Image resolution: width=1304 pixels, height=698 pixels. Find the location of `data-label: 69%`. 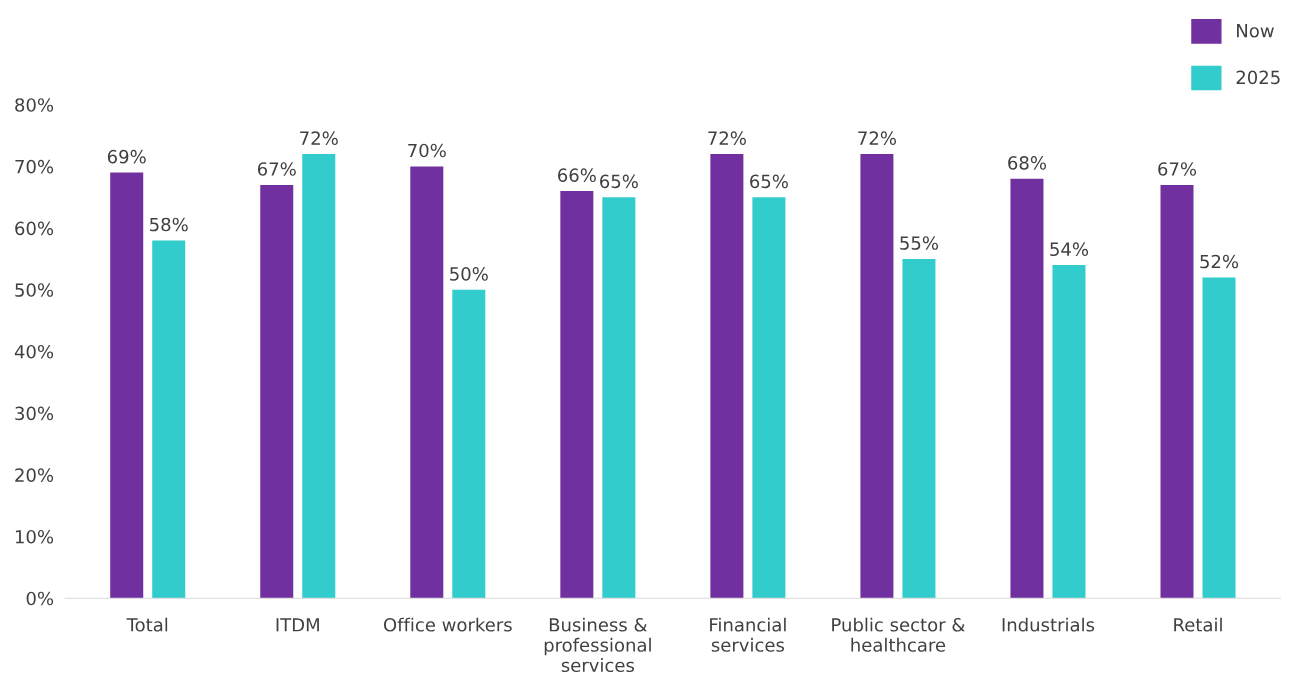

data-label: 69% is located at coordinates (126, 156).